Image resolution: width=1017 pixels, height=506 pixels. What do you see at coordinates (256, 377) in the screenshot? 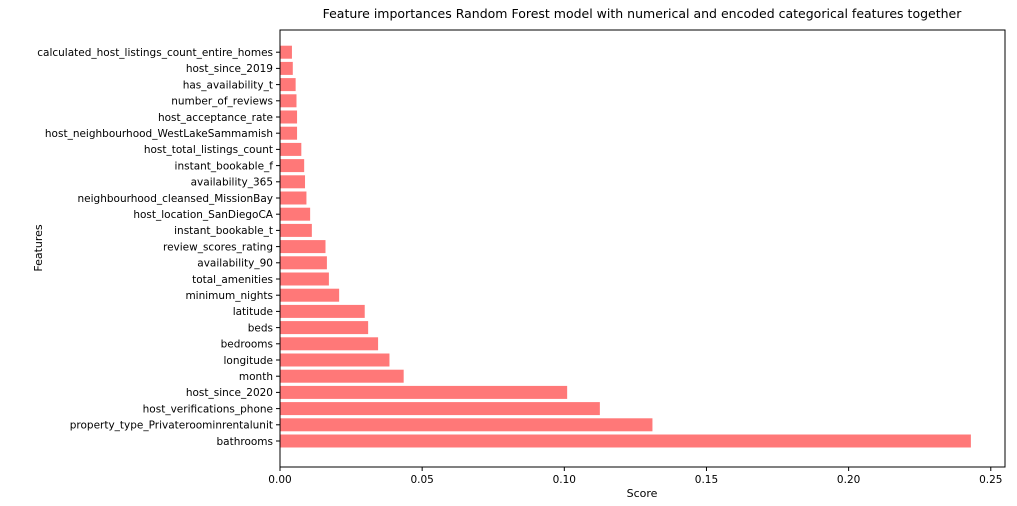
I see `y-tick-label: month` at bounding box center [256, 377].